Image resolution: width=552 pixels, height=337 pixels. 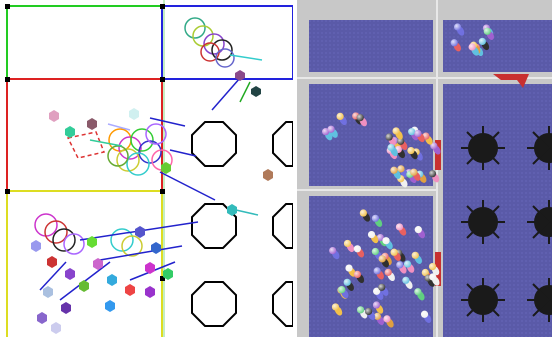 I want to click on agent-cluster-bottom, so click(x=115, y=273).